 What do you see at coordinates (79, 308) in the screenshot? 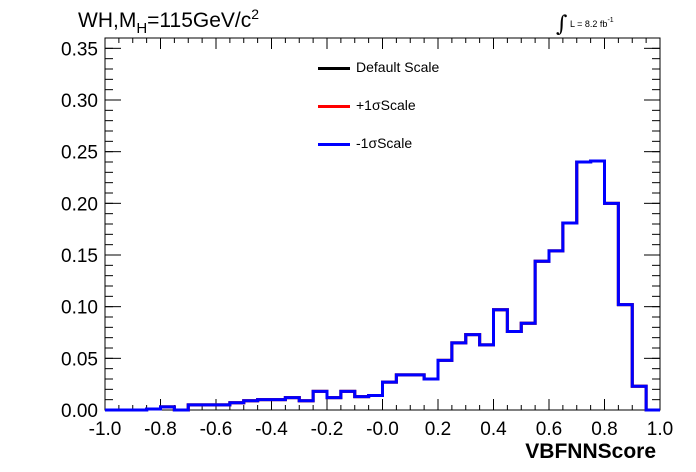
I see `y-tick-label: 0.10` at bounding box center [79, 308].